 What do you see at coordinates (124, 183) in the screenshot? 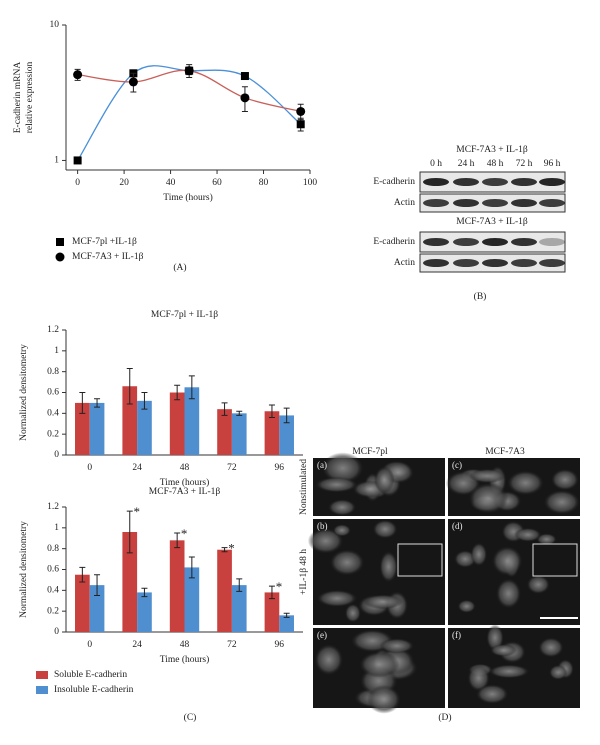
I see `x-tick-label: 20` at bounding box center [124, 183].